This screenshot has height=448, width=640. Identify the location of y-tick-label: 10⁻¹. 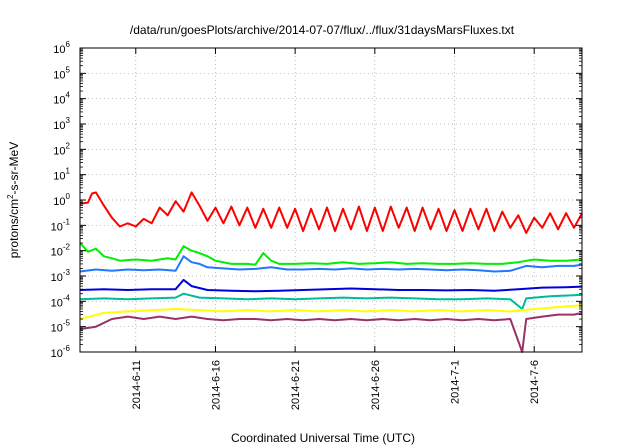
(61, 225).